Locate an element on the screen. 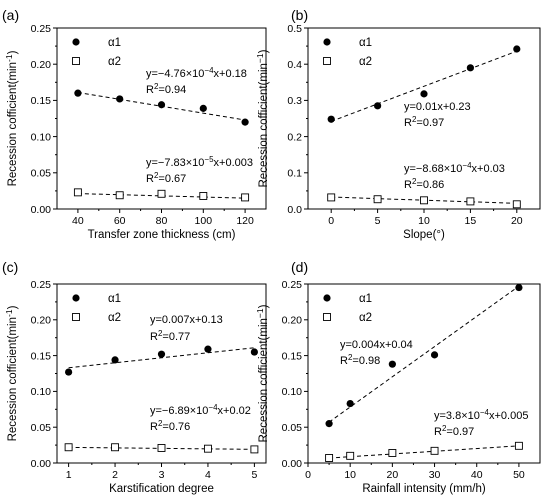 This screenshot has width=550, height=497. r-squared: R2=0.86 is located at coordinates (424, 184).